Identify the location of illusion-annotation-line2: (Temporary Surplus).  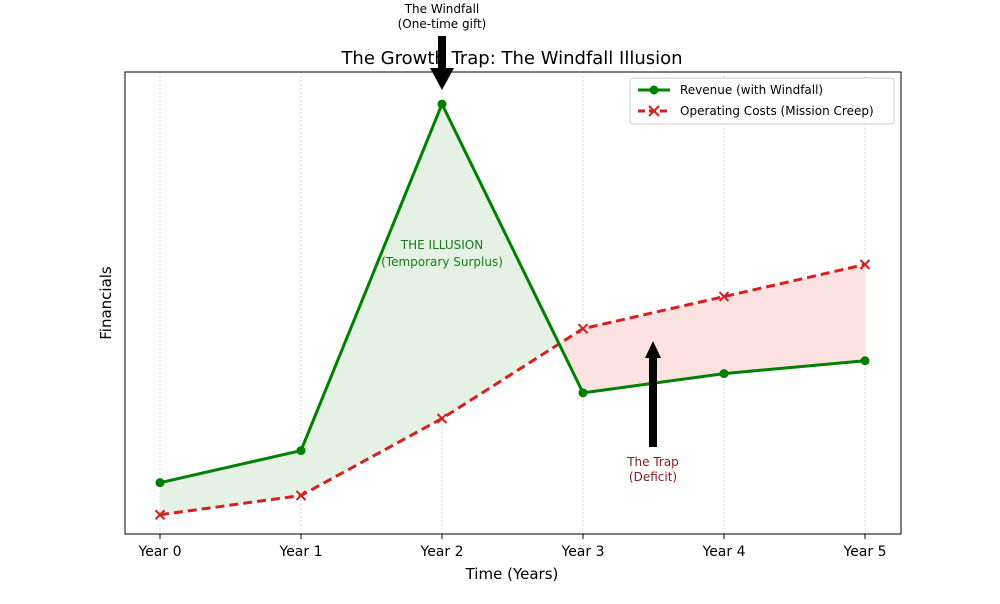
(442, 262).